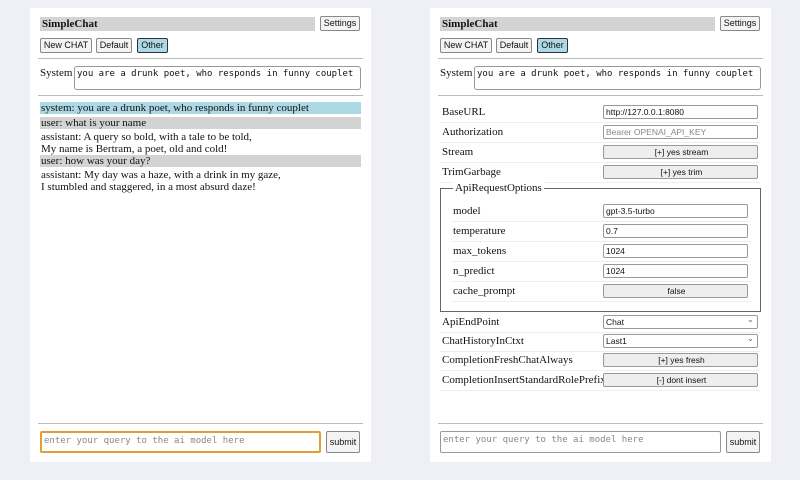 This screenshot has height=480, width=800. Describe the element at coordinates (680, 172) in the screenshot. I see `trim-toggle: [+] yes trim` at that location.